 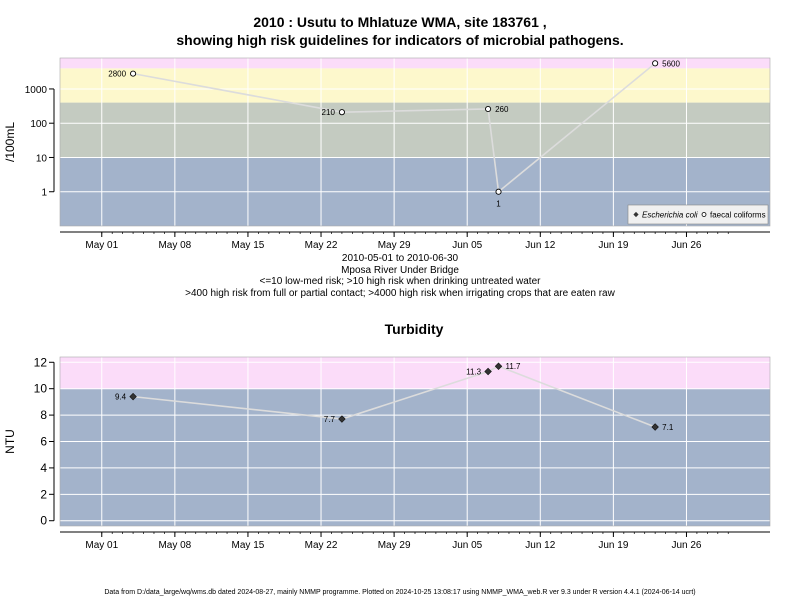 I want to click on data-label: 7.7, so click(x=330, y=419).